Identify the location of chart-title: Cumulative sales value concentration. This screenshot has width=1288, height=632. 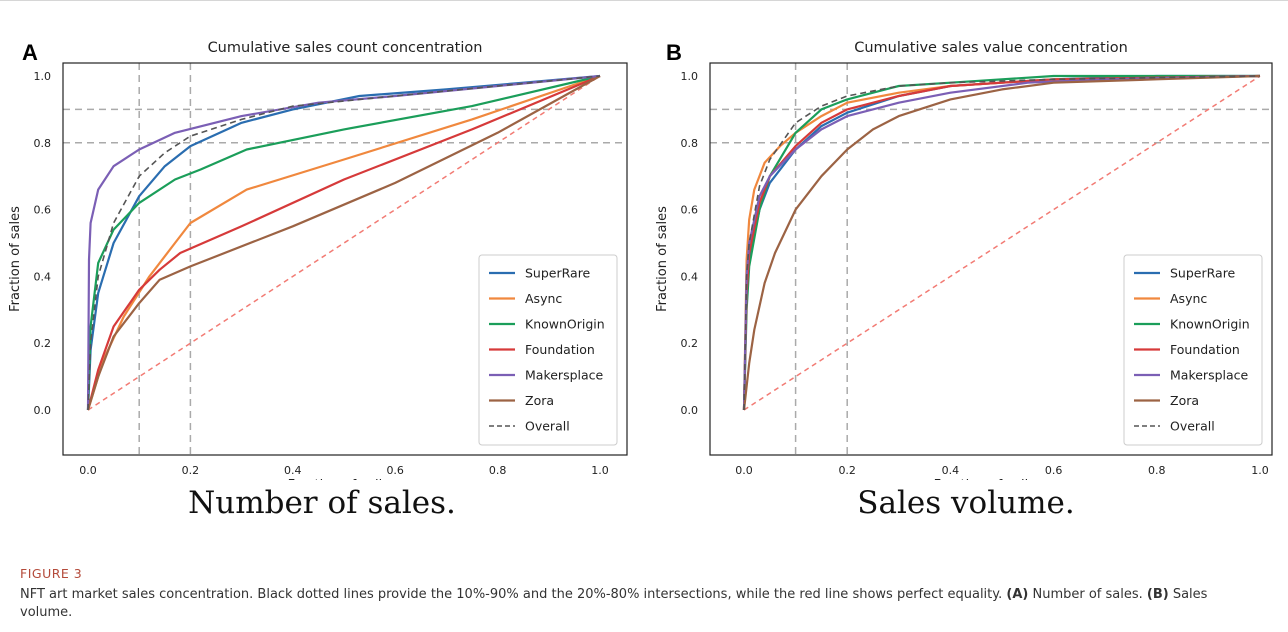
(991, 48).